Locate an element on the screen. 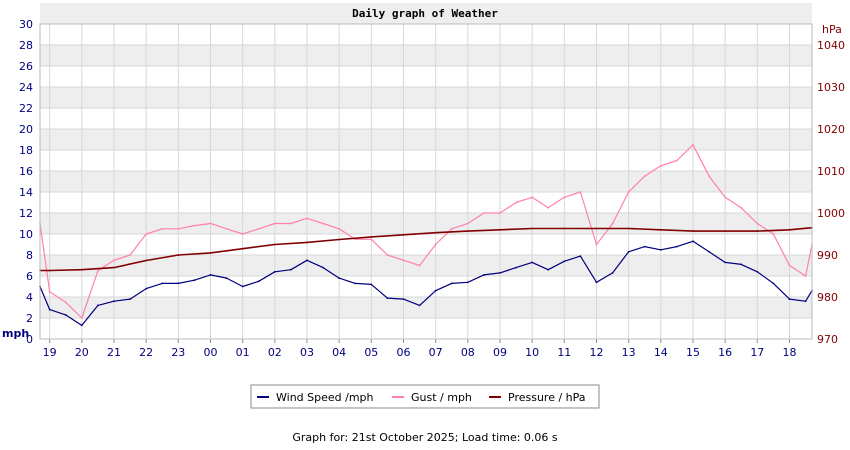 This screenshot has width=850, height=450. x-tick-label: 20 is located at coordinates (82, 352).